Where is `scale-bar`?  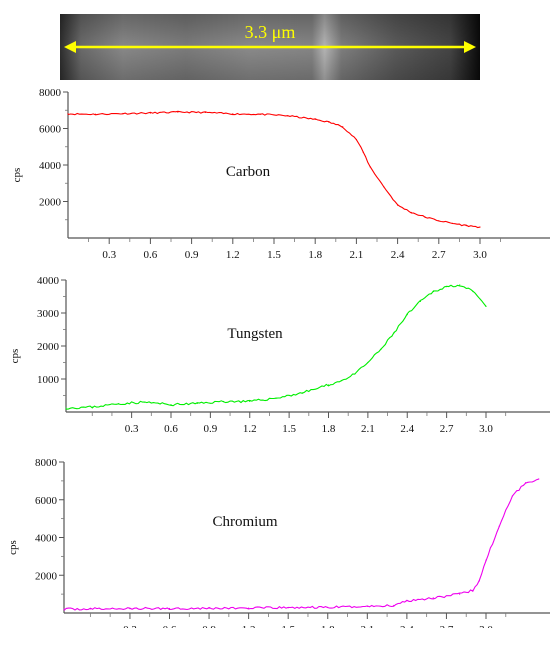
scale-bar is located at coordinates (270, 47).